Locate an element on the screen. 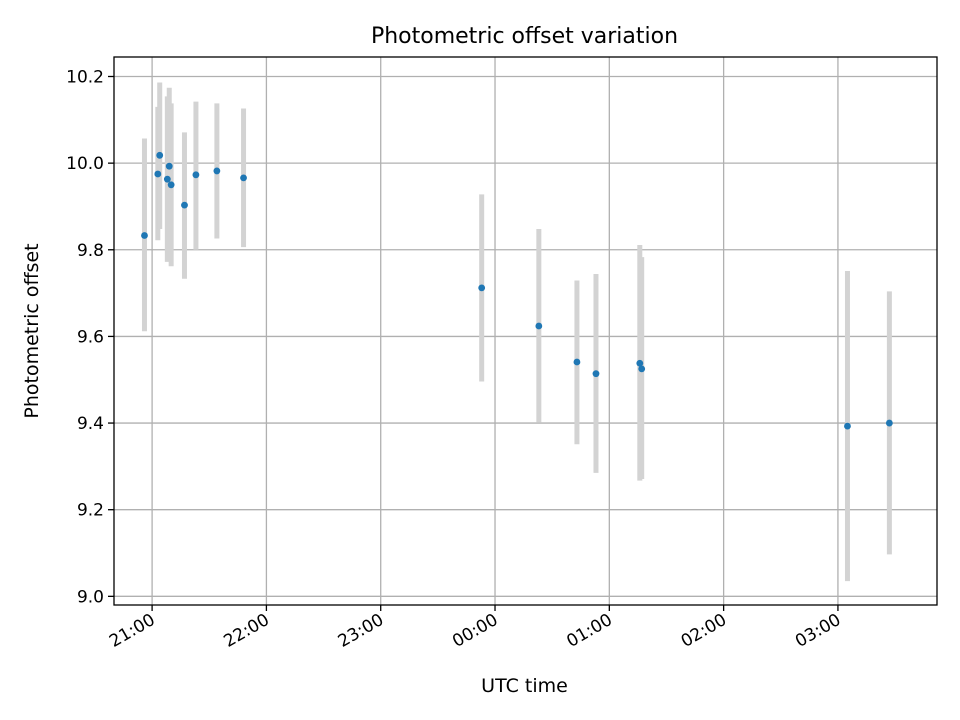 The width and height of the screenshot is (960, 720). y-tick-label: 9.6 is located at coordinates (90, 337).